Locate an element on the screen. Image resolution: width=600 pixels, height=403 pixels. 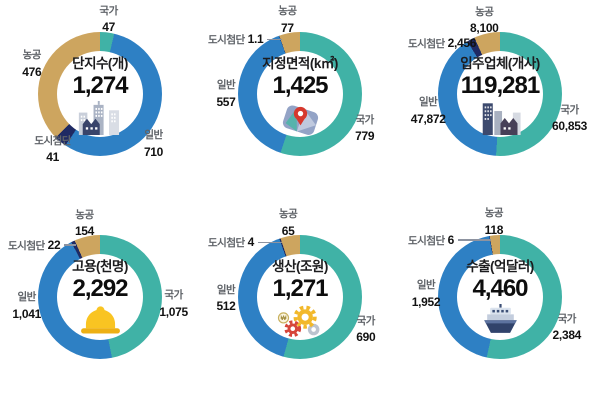
segment-label-agro: 농공 8,100 is located at coordinates (484, 20).